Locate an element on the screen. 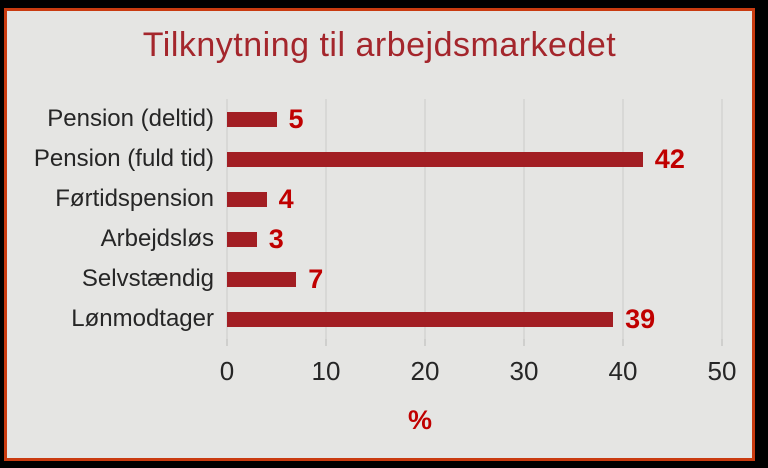 The width and height of the screenshot is (768, 468). x-axis-tick-label: 40 is located at coordinates (623, 371).